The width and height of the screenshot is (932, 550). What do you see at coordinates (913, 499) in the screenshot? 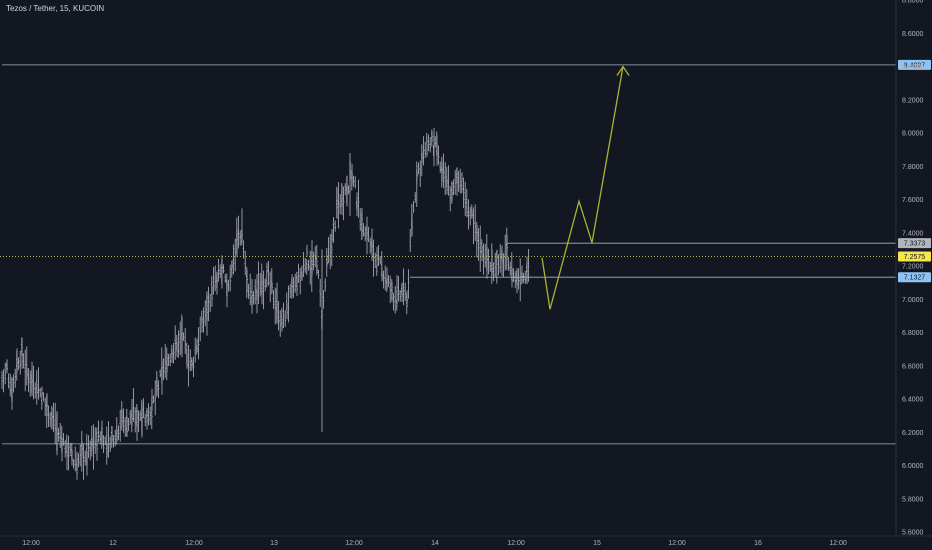
I see `price-axis-tick: 5.8000` at bounding box center [913, 499].